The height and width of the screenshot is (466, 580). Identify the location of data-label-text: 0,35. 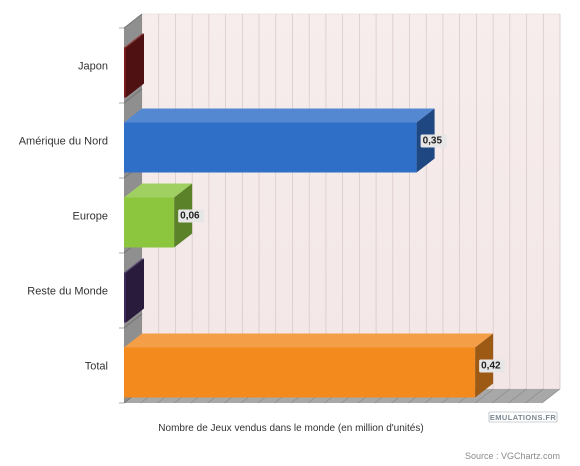
(433, 141).